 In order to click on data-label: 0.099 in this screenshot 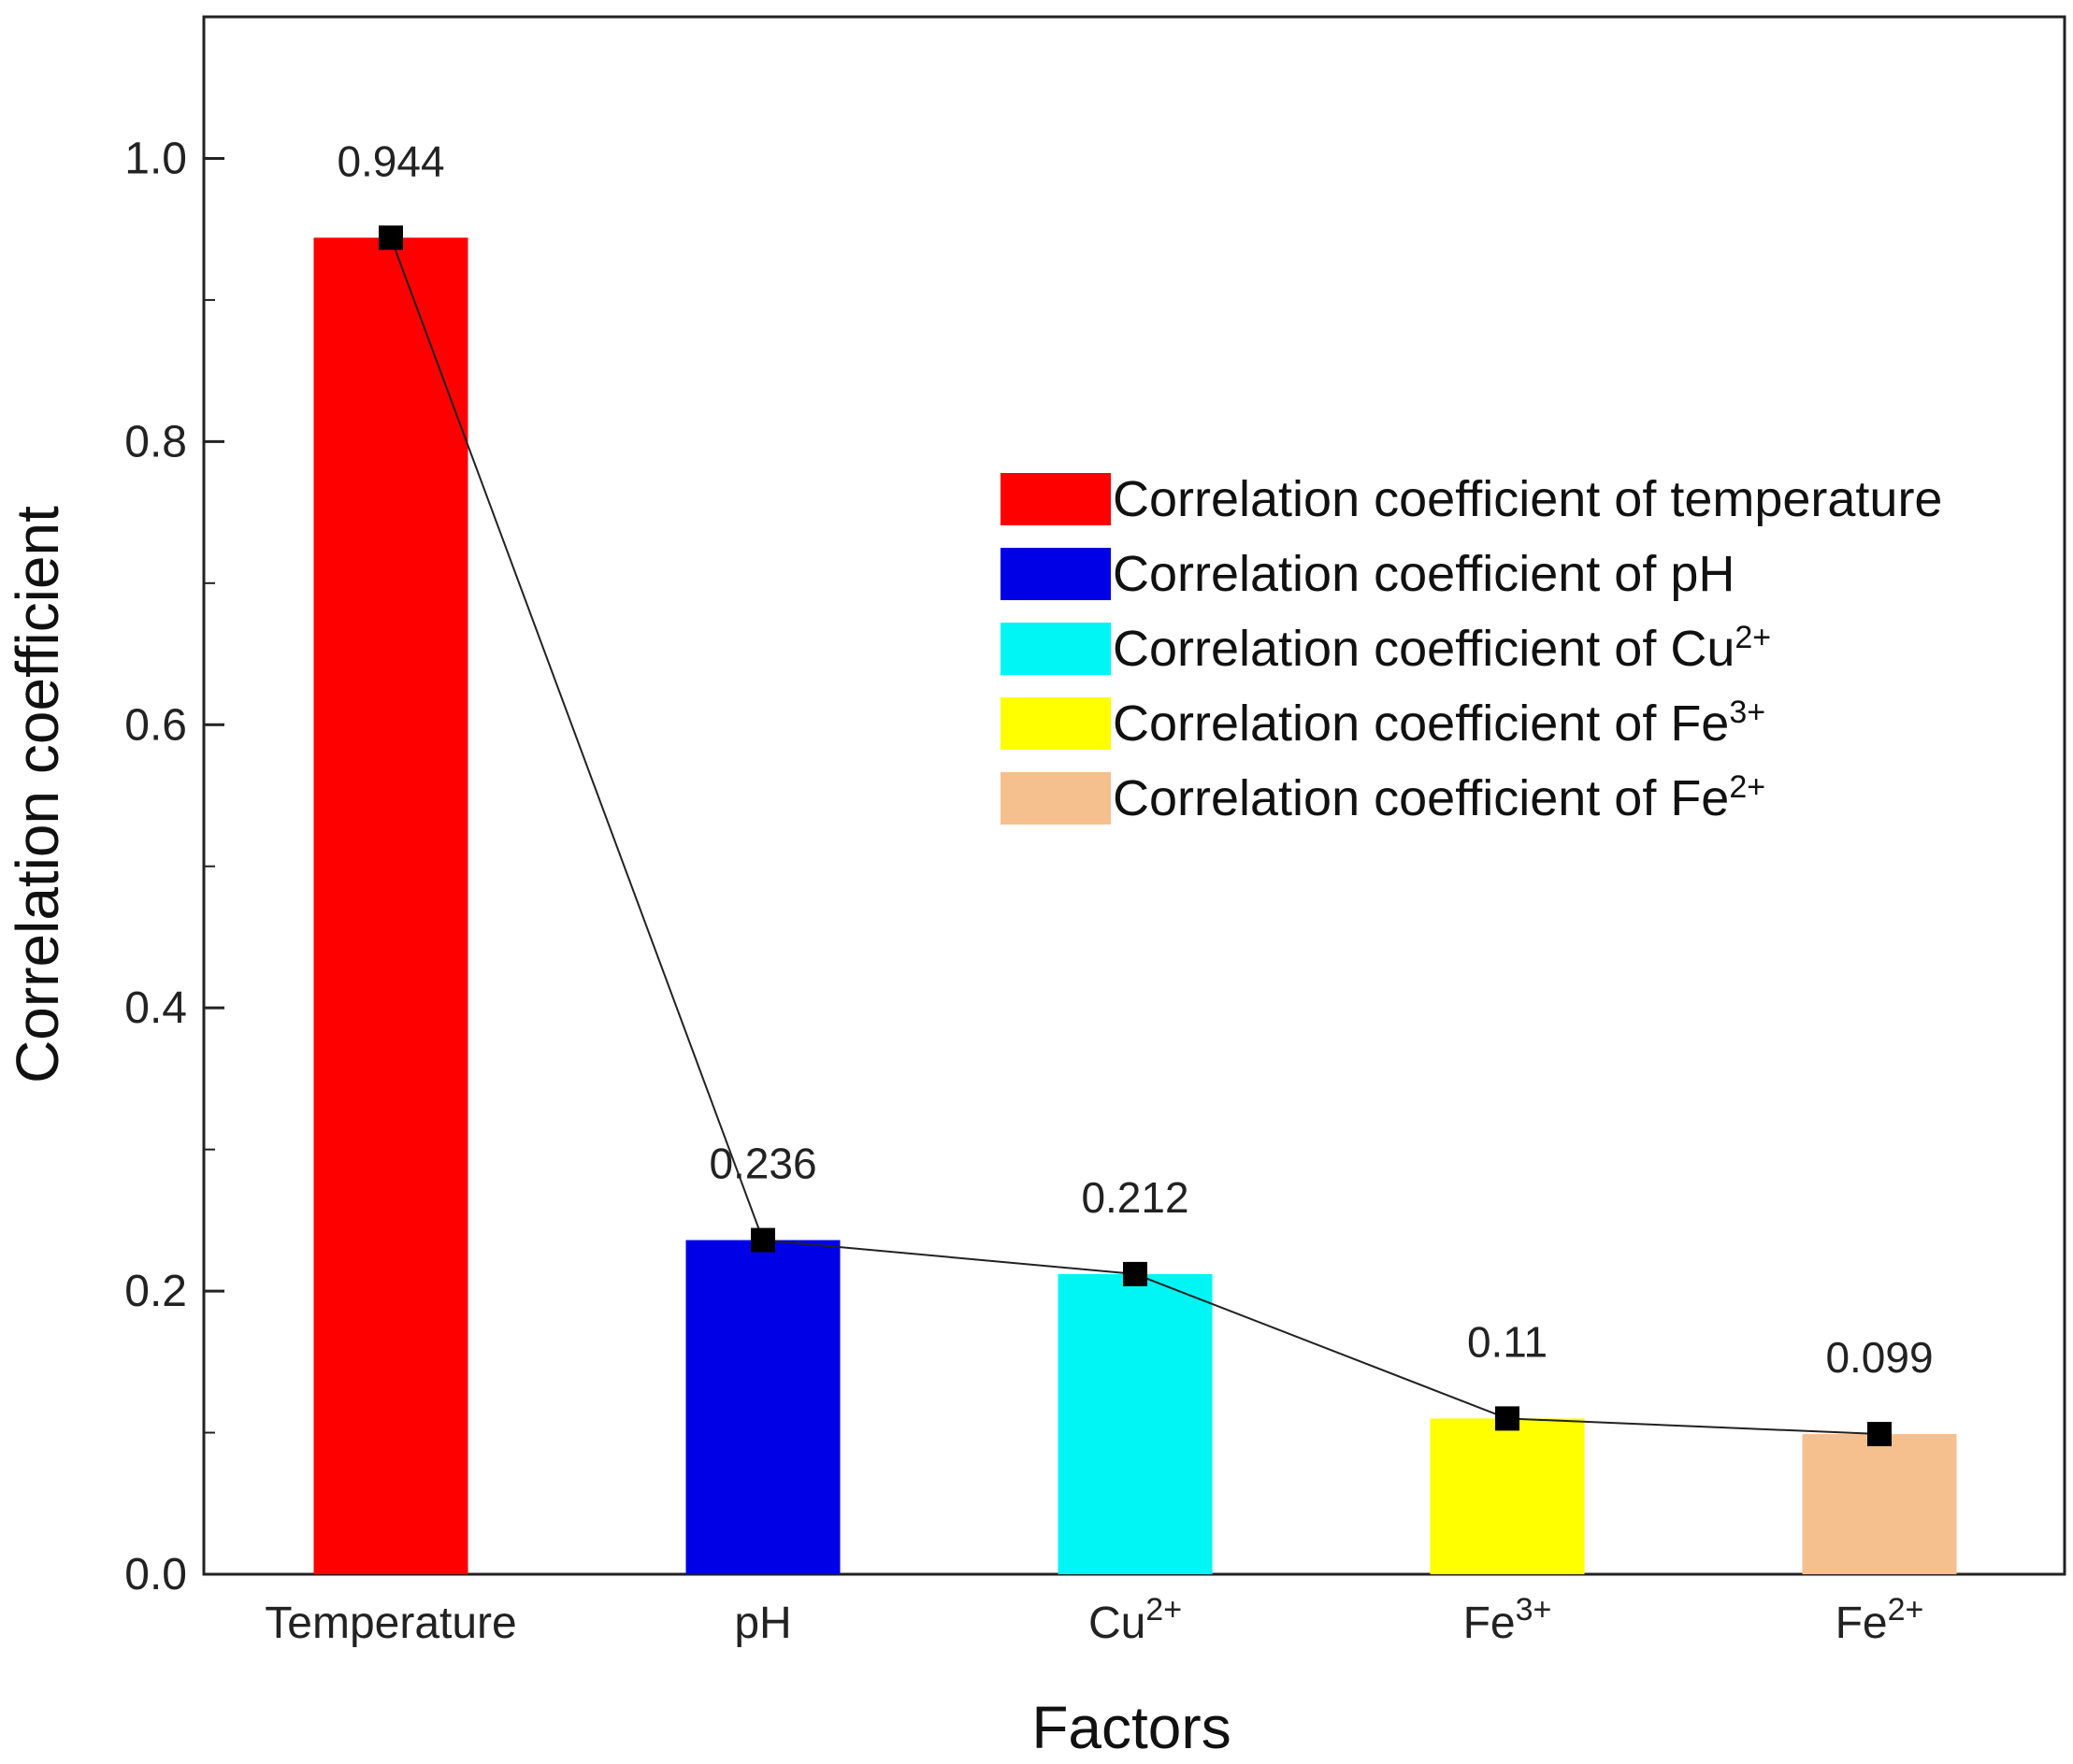, I will do `click(1879, 1357)`.